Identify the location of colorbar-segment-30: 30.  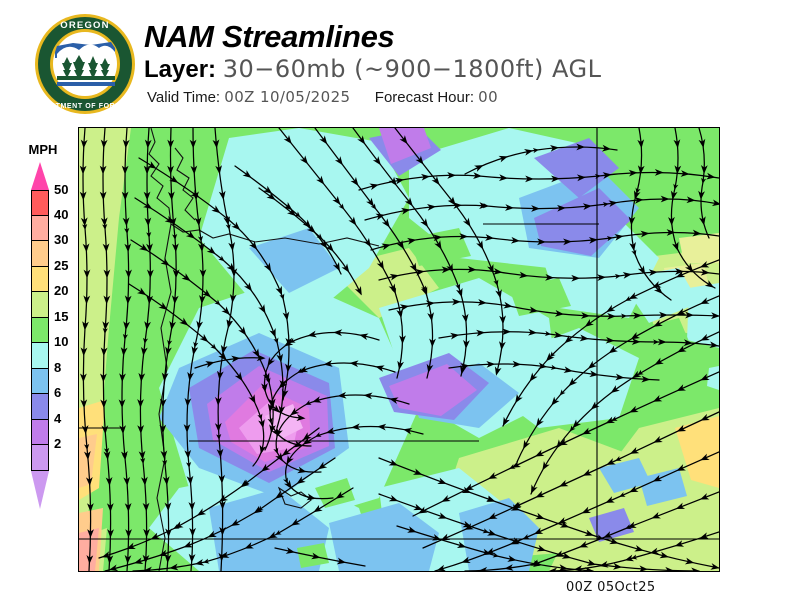
(49, 249).